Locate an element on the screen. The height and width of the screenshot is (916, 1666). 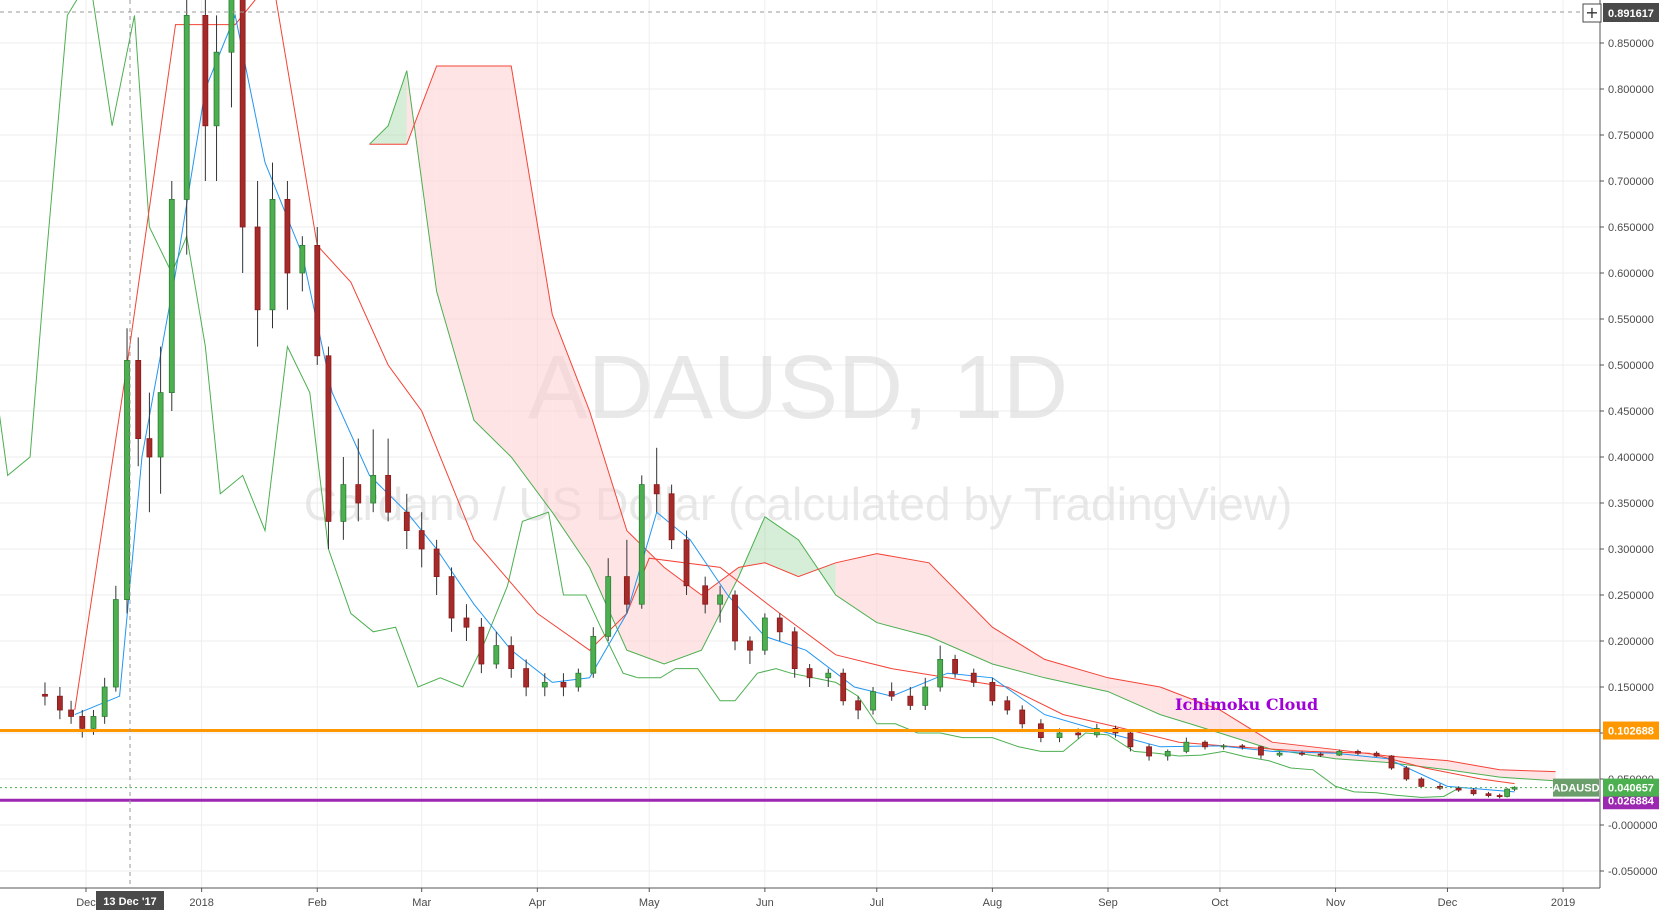
horizontal-lines is located at coordinates (800, 765).